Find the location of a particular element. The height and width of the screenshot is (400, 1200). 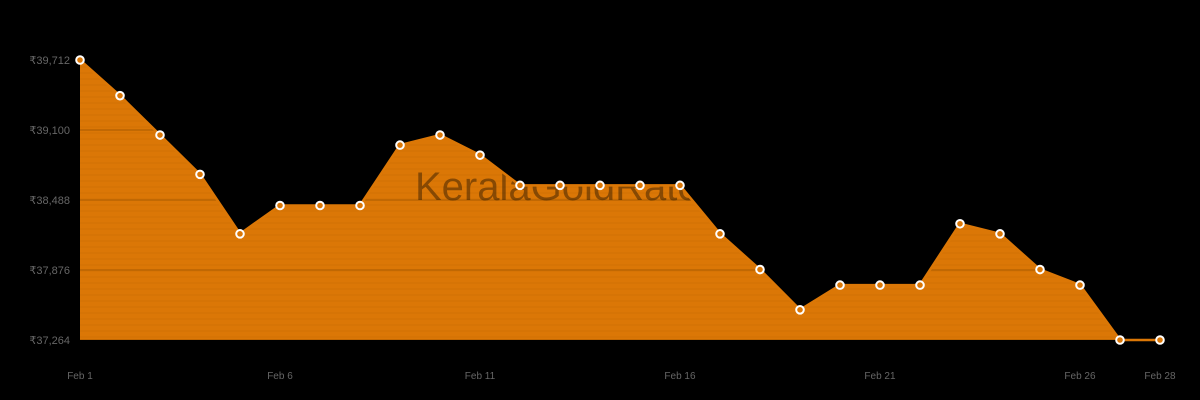

x-tick-label: Feb 1 is located at coordinates (80, 376).